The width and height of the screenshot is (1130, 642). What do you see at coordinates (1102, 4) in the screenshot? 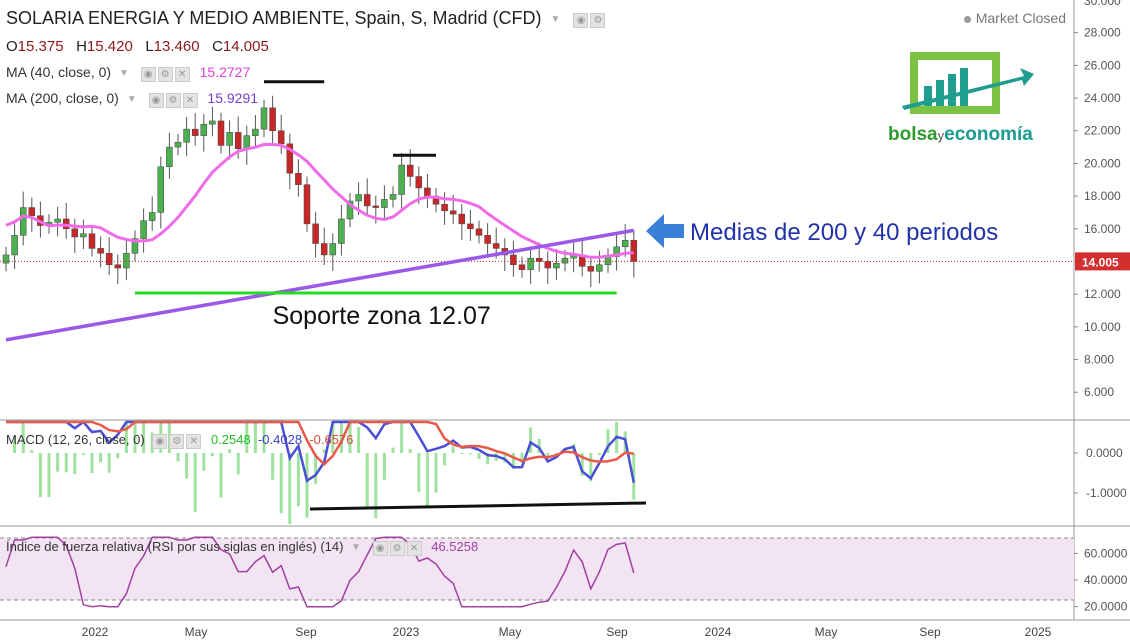
I see `y-tick-label: 30.000` at bounding box center [1102, 4].